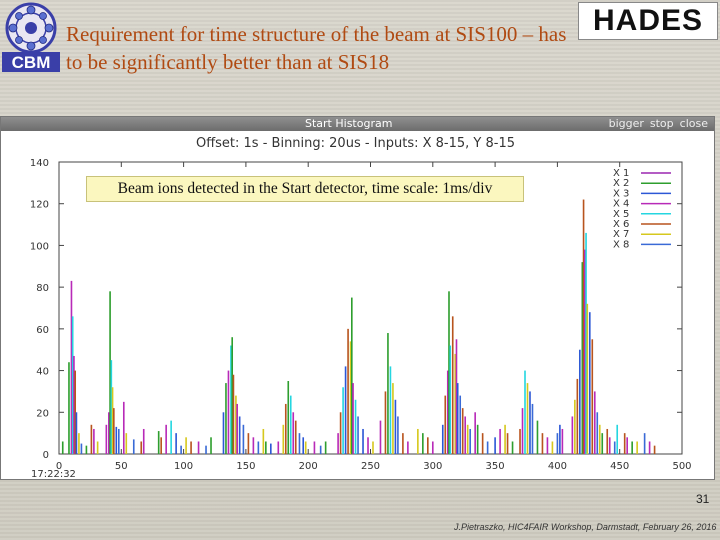 This screenshot has width=720, height=540. I want to click on x-tick-label: 500, so click(681, 466).